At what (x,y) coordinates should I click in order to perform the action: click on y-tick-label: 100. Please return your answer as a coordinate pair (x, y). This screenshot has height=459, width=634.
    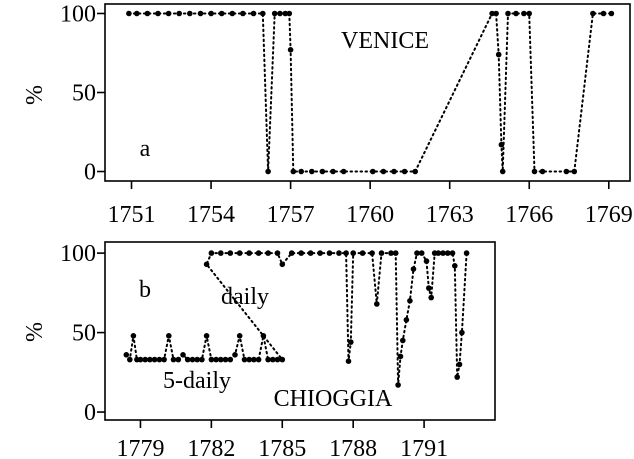
    Looking at the image, I should click on (78, 14).